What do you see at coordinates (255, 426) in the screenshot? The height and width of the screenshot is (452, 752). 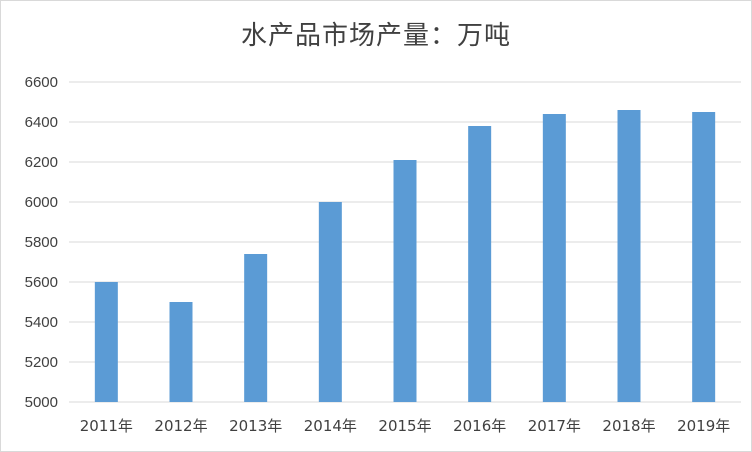 I see `x-tick-label: 2013年` at bounding box center [255, 426].